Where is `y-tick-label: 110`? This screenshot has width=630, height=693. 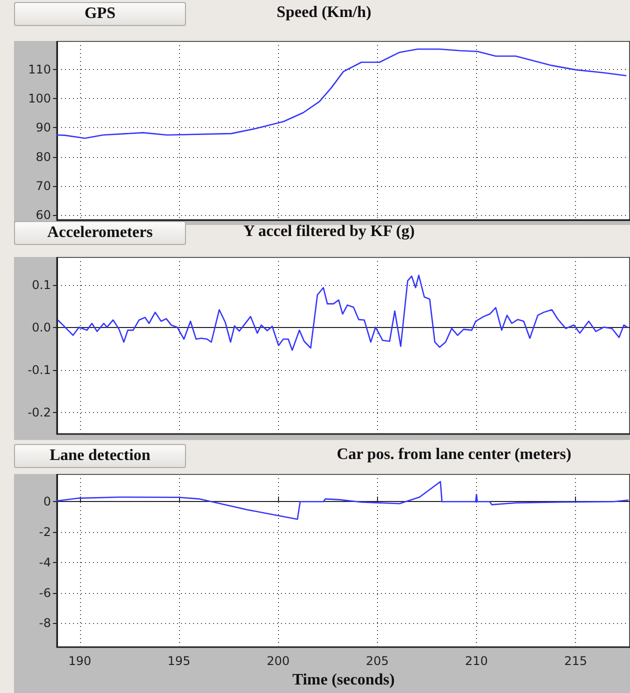
y-tick-label: 110 is located at coordinates (39, 69).